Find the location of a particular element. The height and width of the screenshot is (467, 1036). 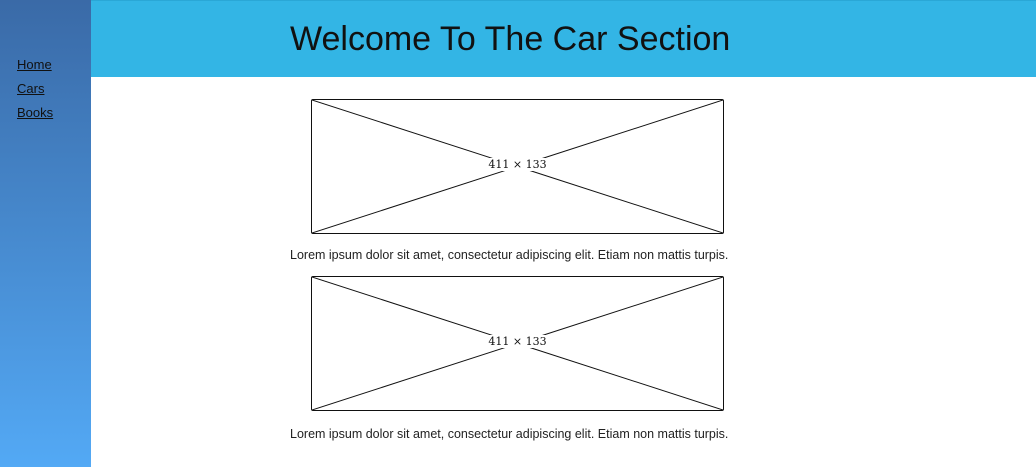

nav-link-home: Home is located at coordinates (34, 64).